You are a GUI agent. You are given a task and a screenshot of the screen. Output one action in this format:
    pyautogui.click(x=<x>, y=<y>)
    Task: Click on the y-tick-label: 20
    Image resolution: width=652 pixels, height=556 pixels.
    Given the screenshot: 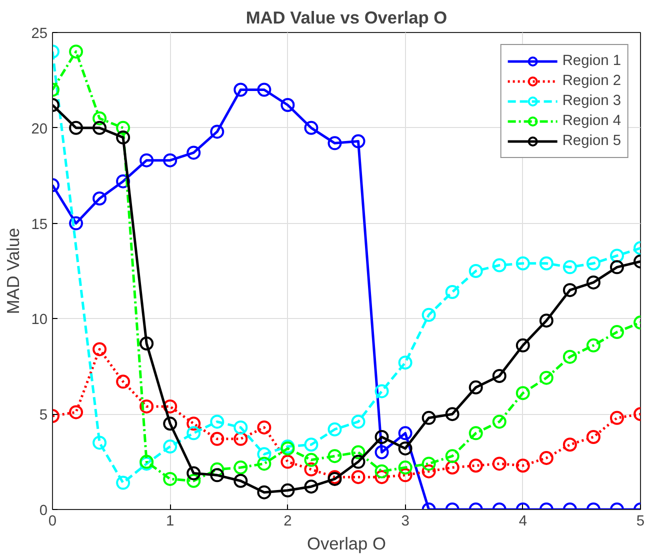 What is the action you would take?
    pyautogui.click(x=39, y=129)
    